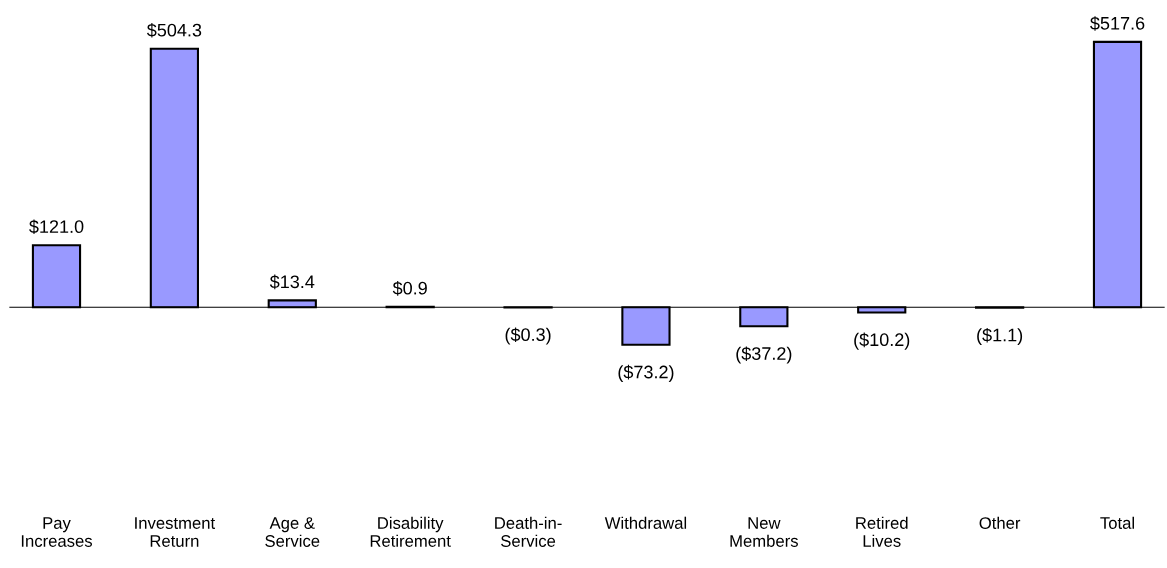  I want to click on x-tick-label: Retired Lives, so click(882, 531).